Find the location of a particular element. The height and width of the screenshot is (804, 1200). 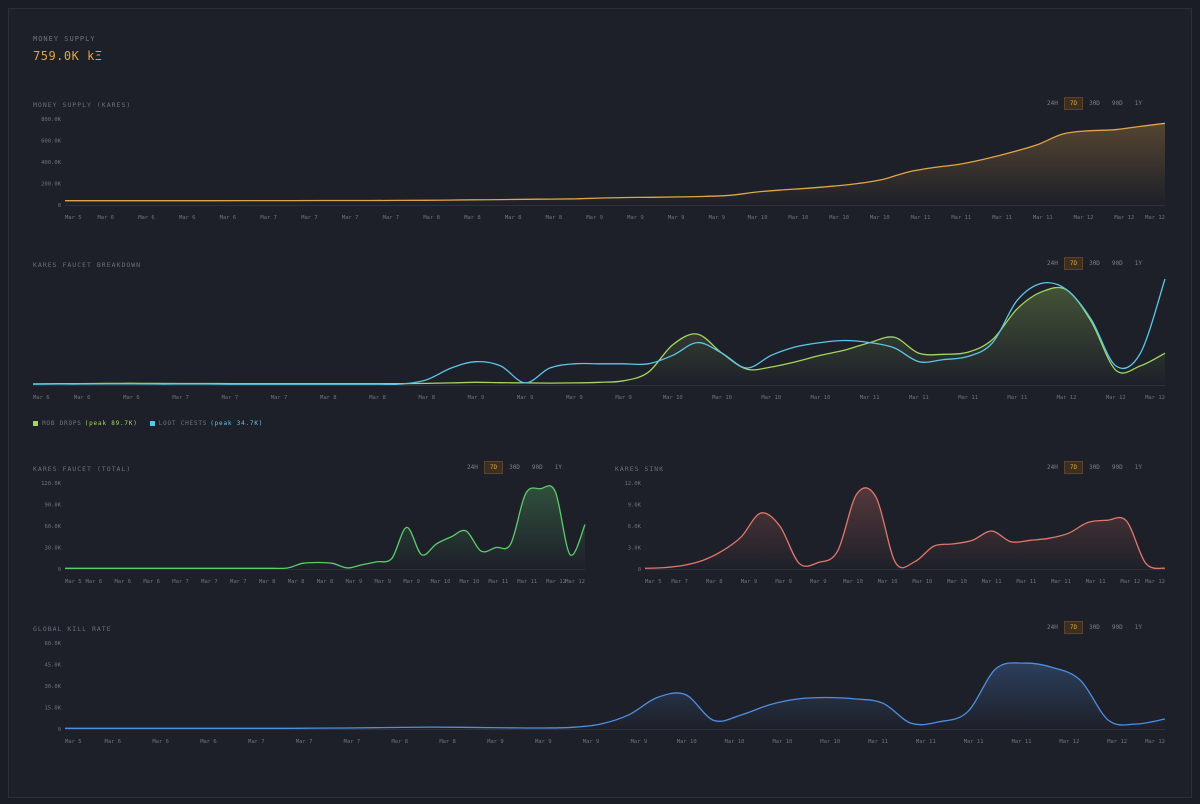

range-24h-money: 24H is located at coordinates (1052, 103).